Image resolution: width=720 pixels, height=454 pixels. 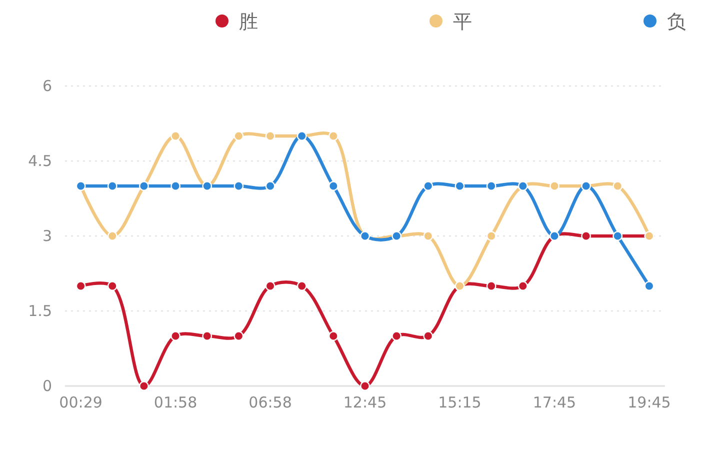 What do you see at coordinates (462, 21) in the screenshot?
I see `legend-label: 平` at bounding box center [462, 21].